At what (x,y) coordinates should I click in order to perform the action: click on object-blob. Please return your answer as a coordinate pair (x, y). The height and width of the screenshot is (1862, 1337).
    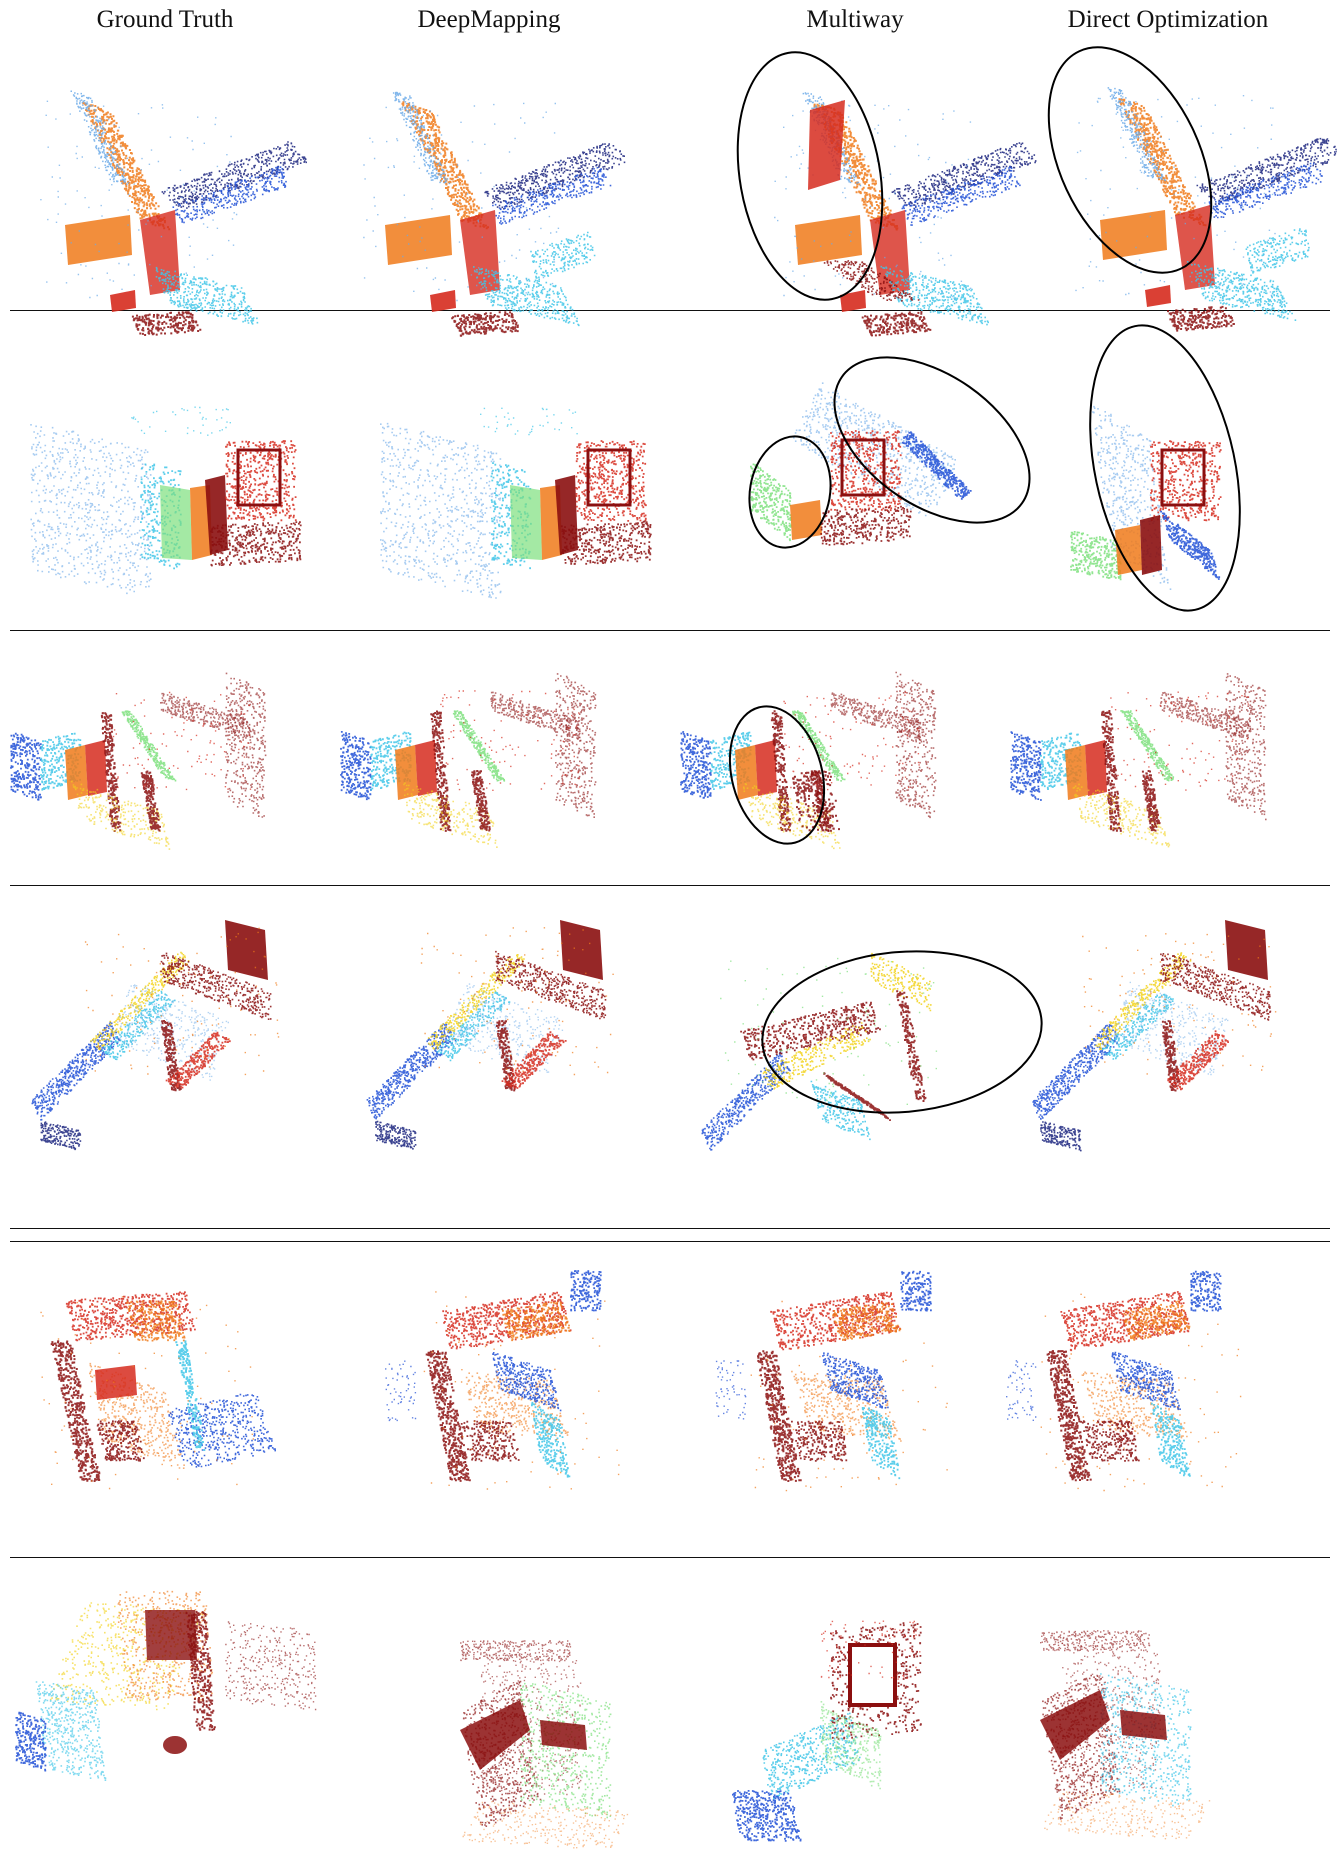
    Looking at the image, I should click on (175, 1745).